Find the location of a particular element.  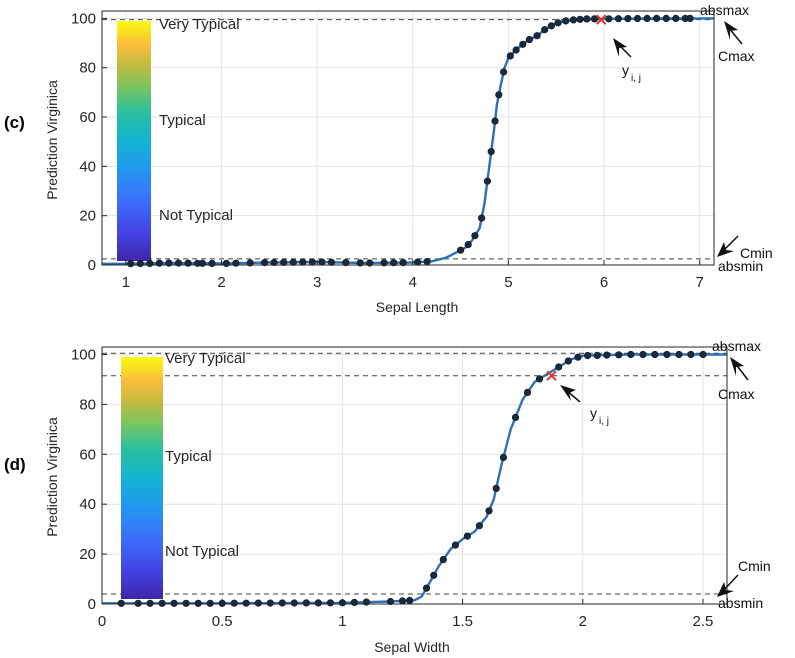

y-tick-label: 20 is located at coordinates (87, 216).